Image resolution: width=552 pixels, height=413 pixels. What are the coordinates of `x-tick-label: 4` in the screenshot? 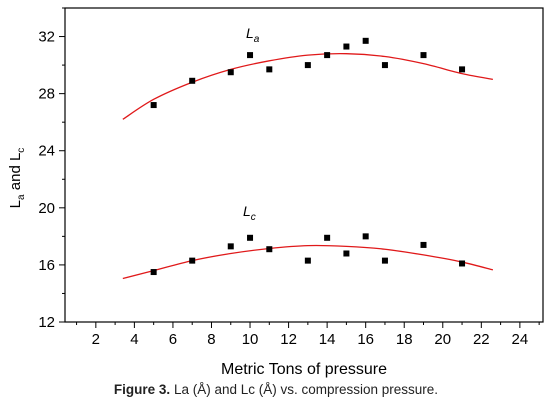 It's located at (134, 339).